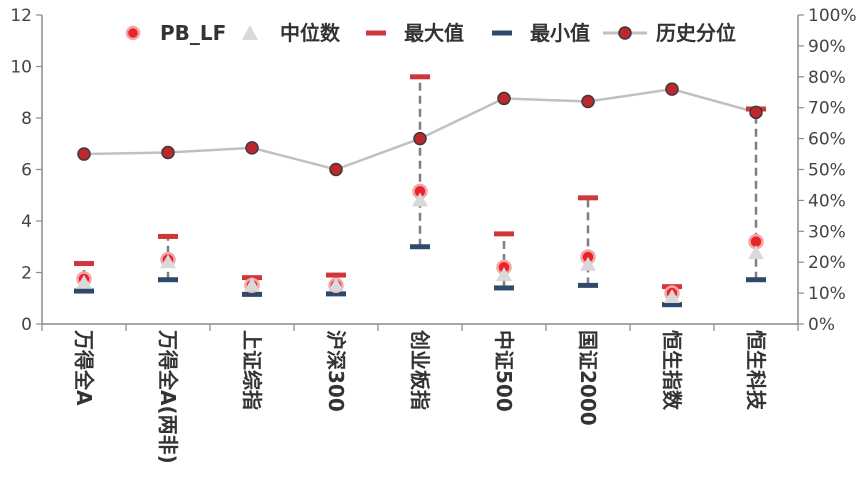 This screenshot has width=861, height=490. Describe the element at coordinates (26, 171) in the screenshot. I see `left-tick-label: 6` at that location.